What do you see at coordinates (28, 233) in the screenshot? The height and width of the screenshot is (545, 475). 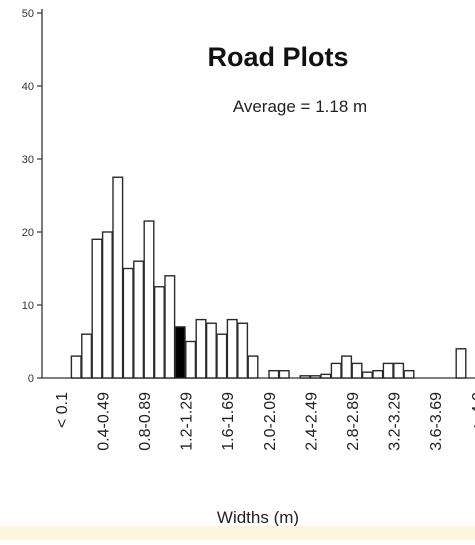 I see `y-tick-label: 20` at bounding box center [28, 233].